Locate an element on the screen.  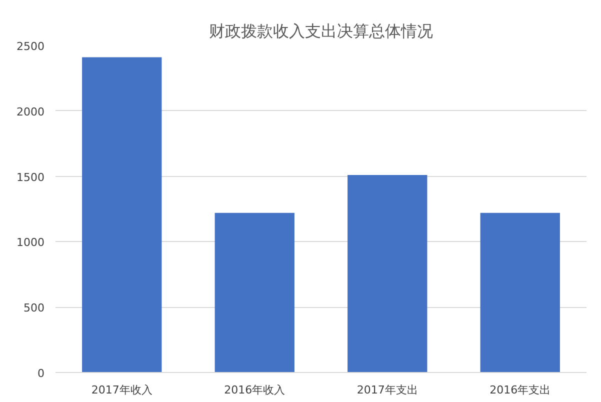
y-tick-label: 500 is located at coordinates (34, 308).